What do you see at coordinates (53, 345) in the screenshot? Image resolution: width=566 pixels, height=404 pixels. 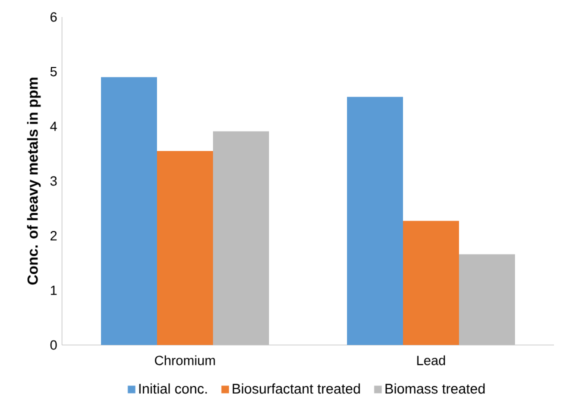 I see `y-tick-label: 0` at bounding box center [53, 345].